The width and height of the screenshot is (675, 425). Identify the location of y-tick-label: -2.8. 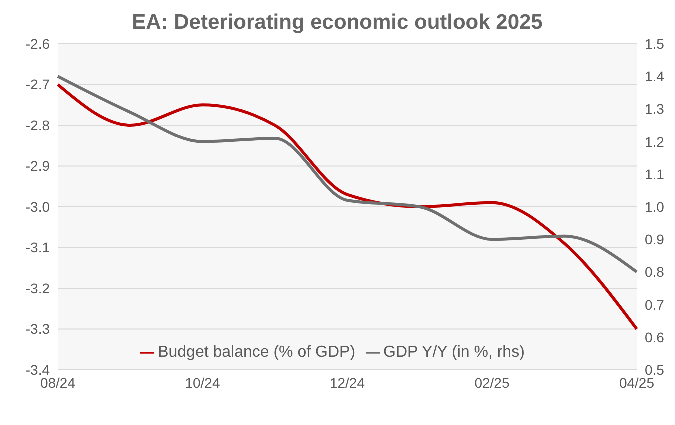
(38, 125).